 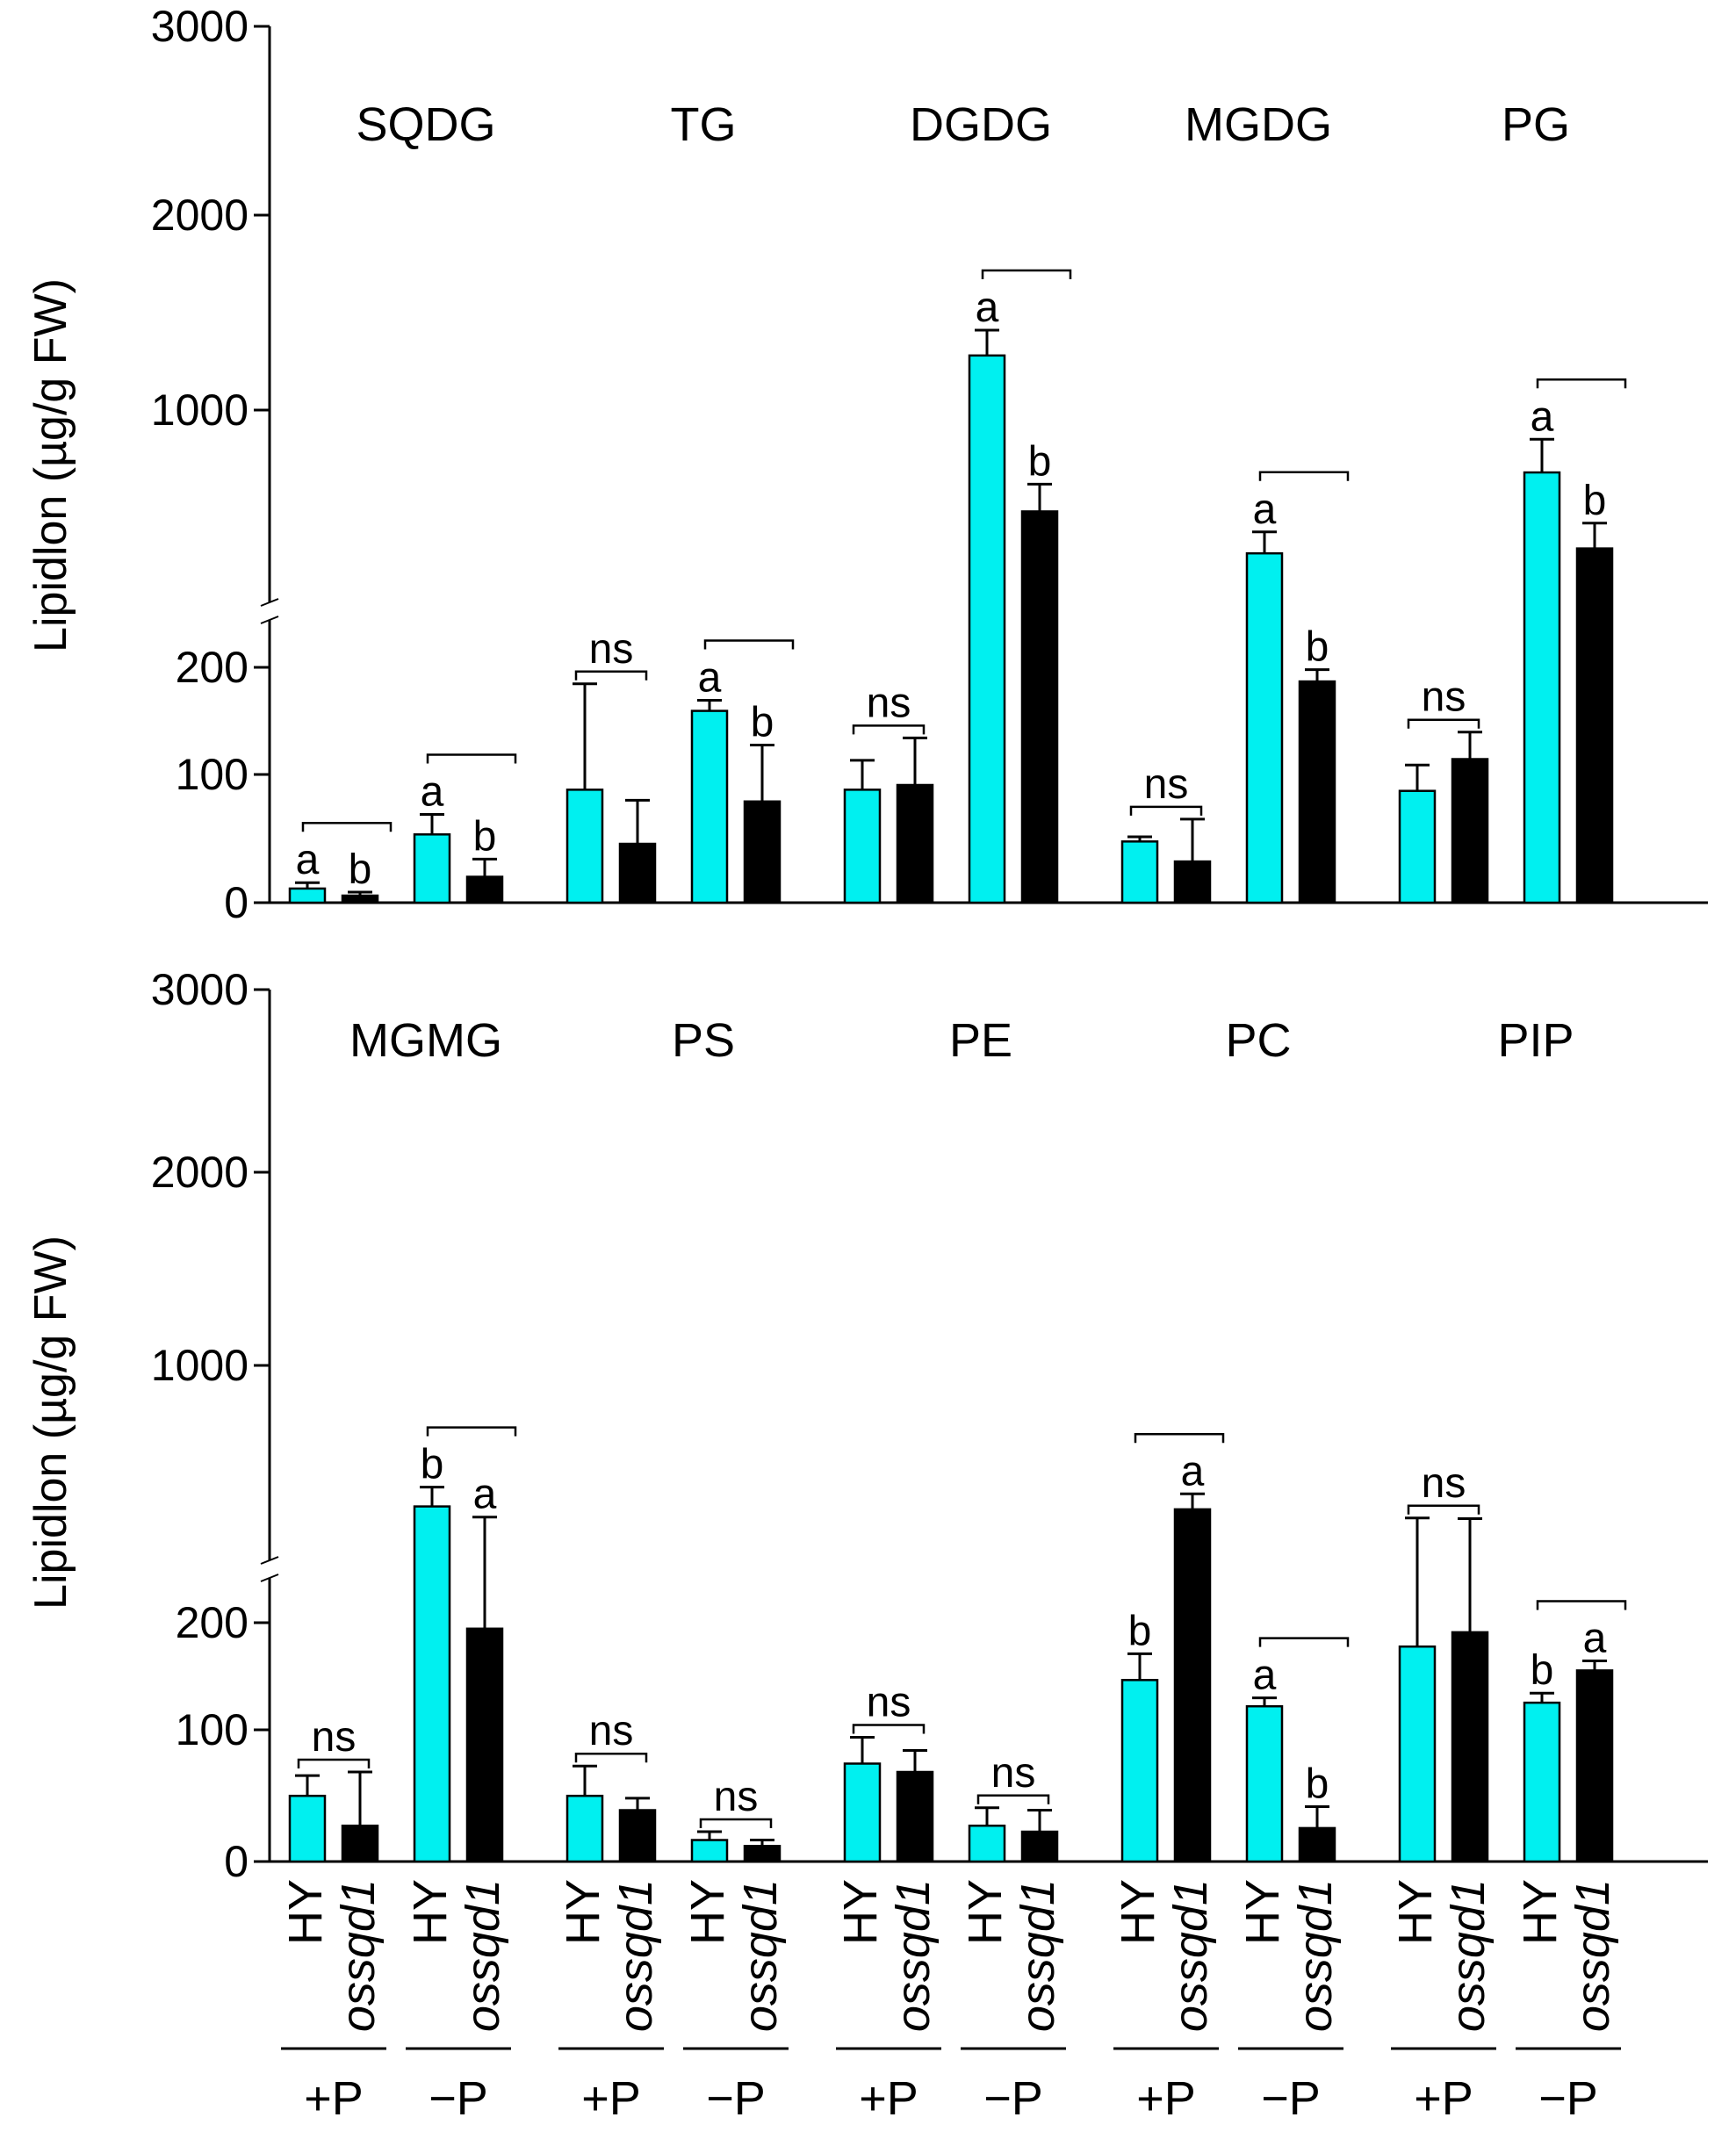 I want to click on bottom-y-axis-title: Lipidlon (µg/g FW), so click(x=50, y=1422).